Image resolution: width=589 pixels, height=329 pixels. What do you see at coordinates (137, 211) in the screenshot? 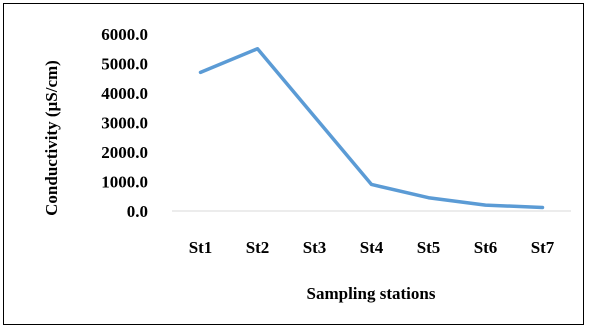
I see `y-tick-label: 0.0` at bounding box center [137, 211].